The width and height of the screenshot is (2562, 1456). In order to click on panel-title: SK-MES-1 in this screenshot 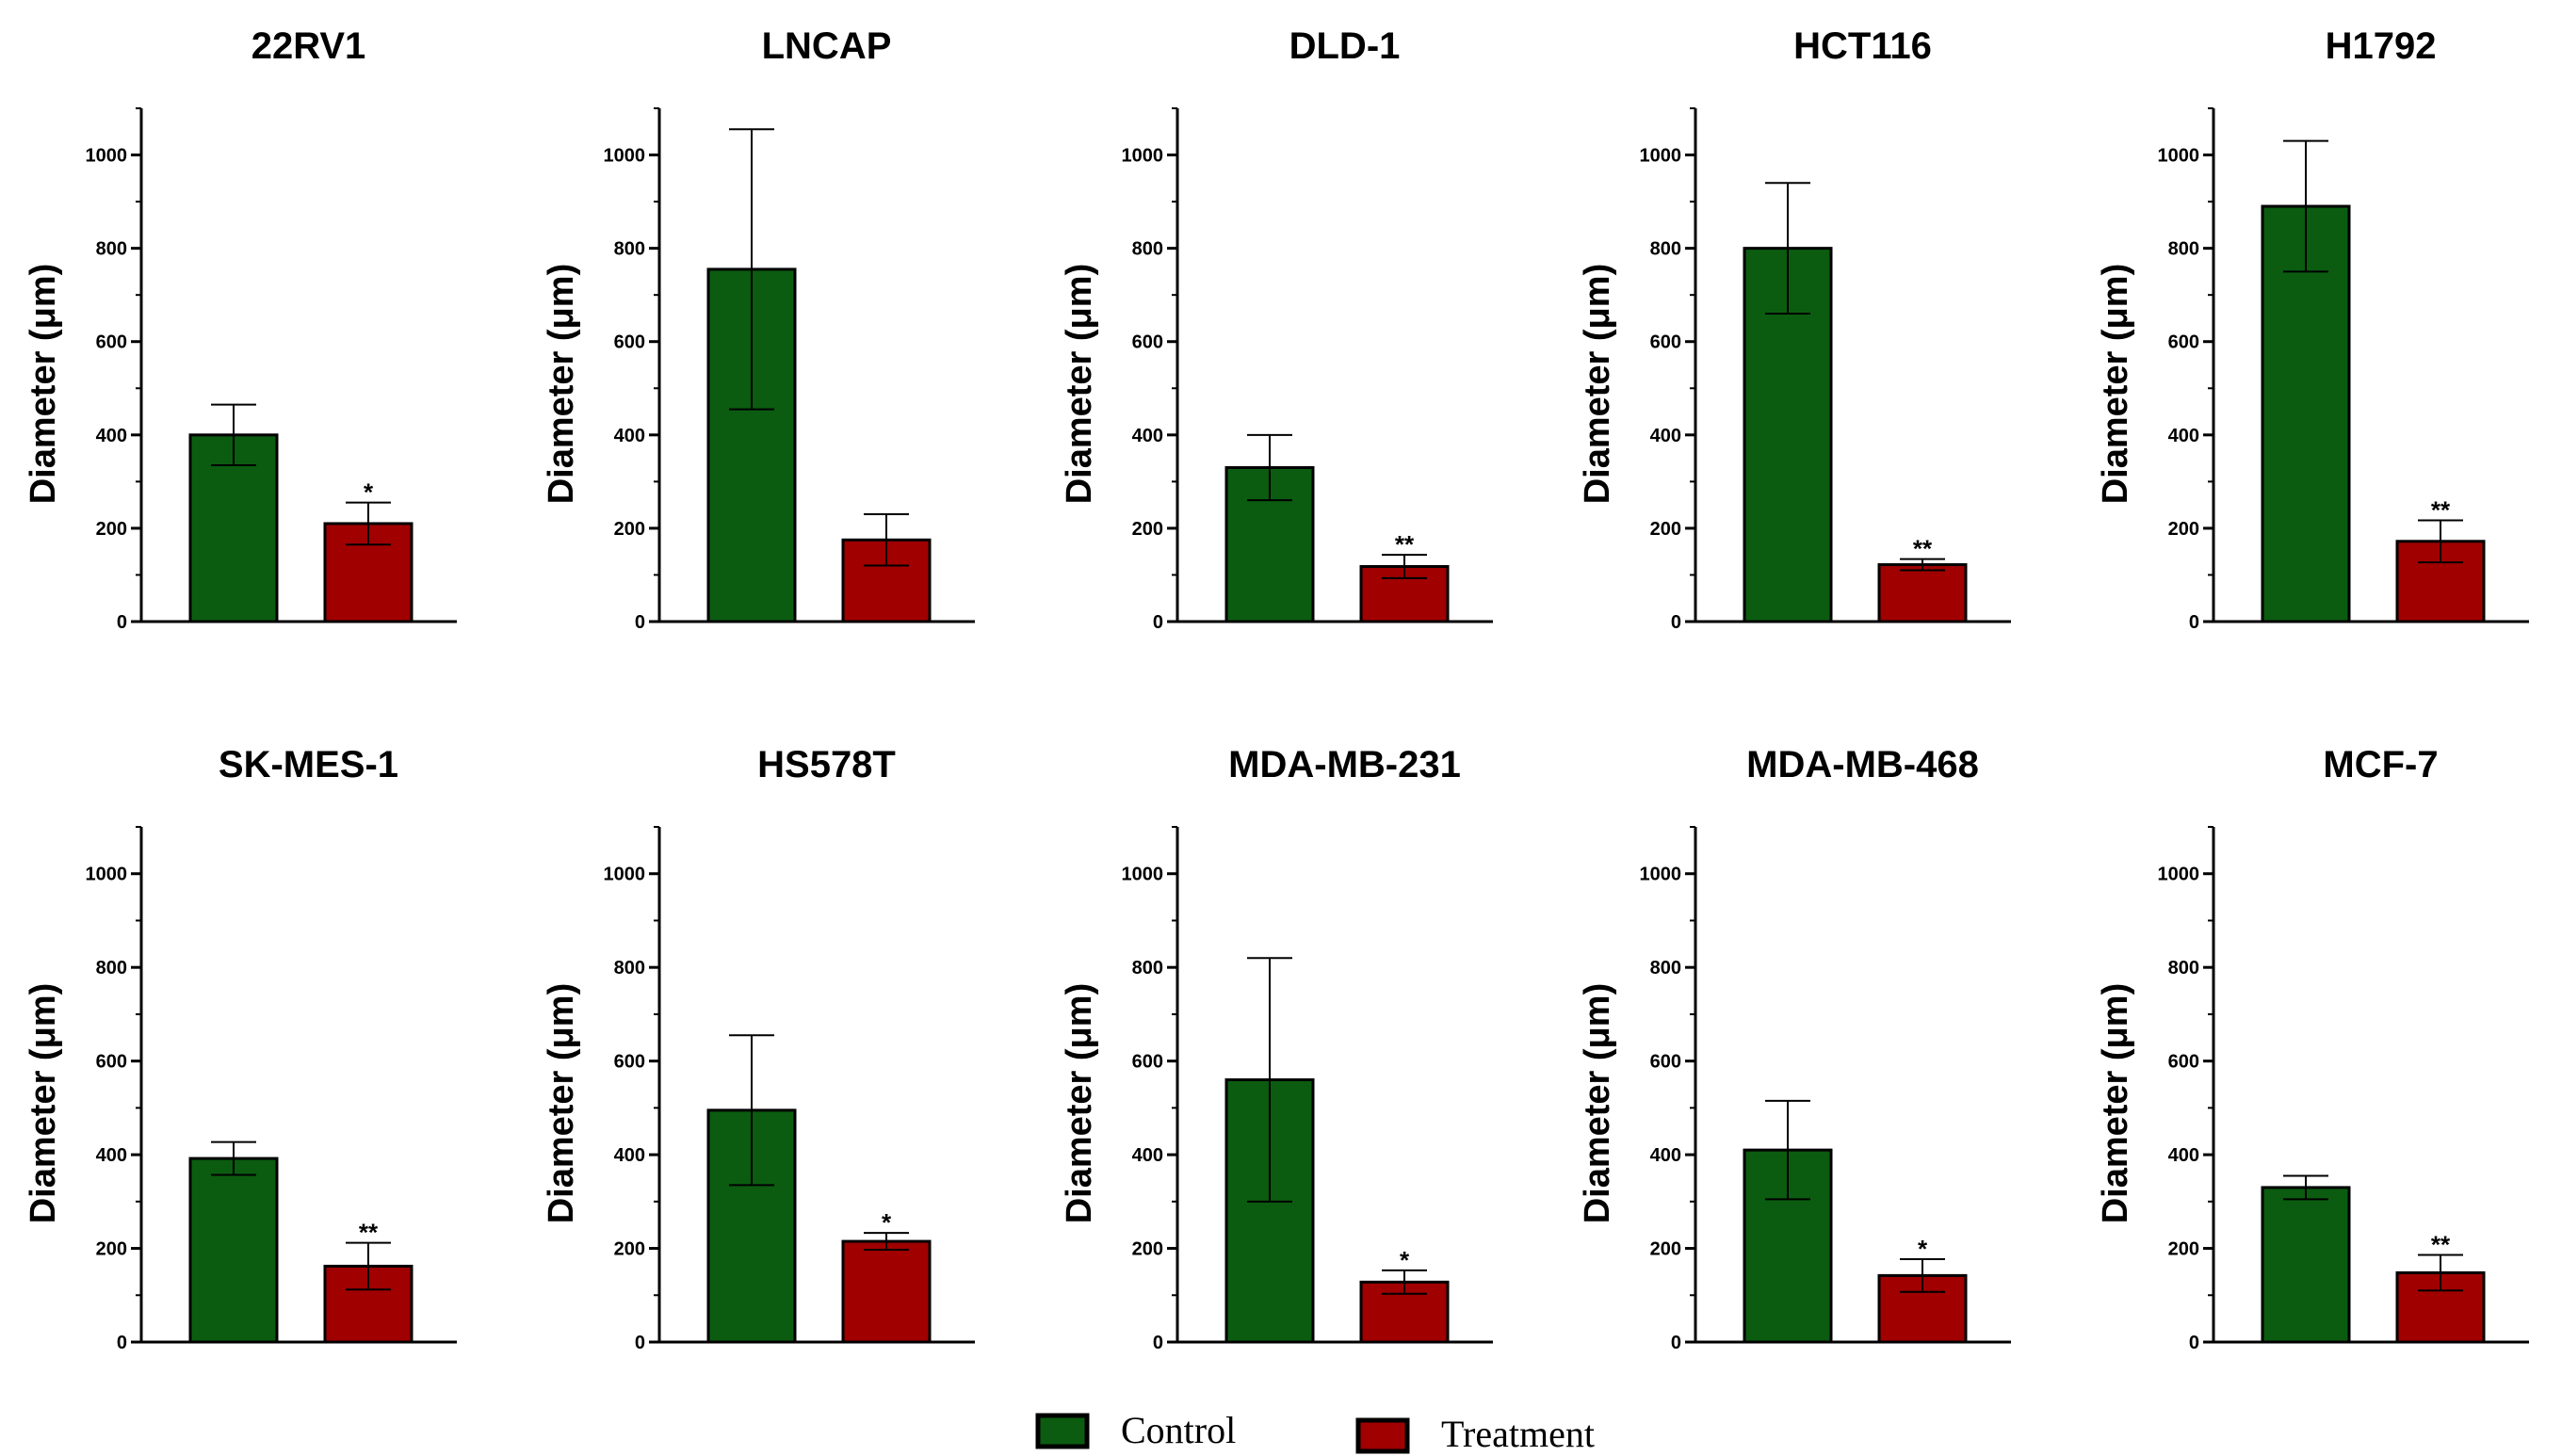, I will do `click(309, 764)`.